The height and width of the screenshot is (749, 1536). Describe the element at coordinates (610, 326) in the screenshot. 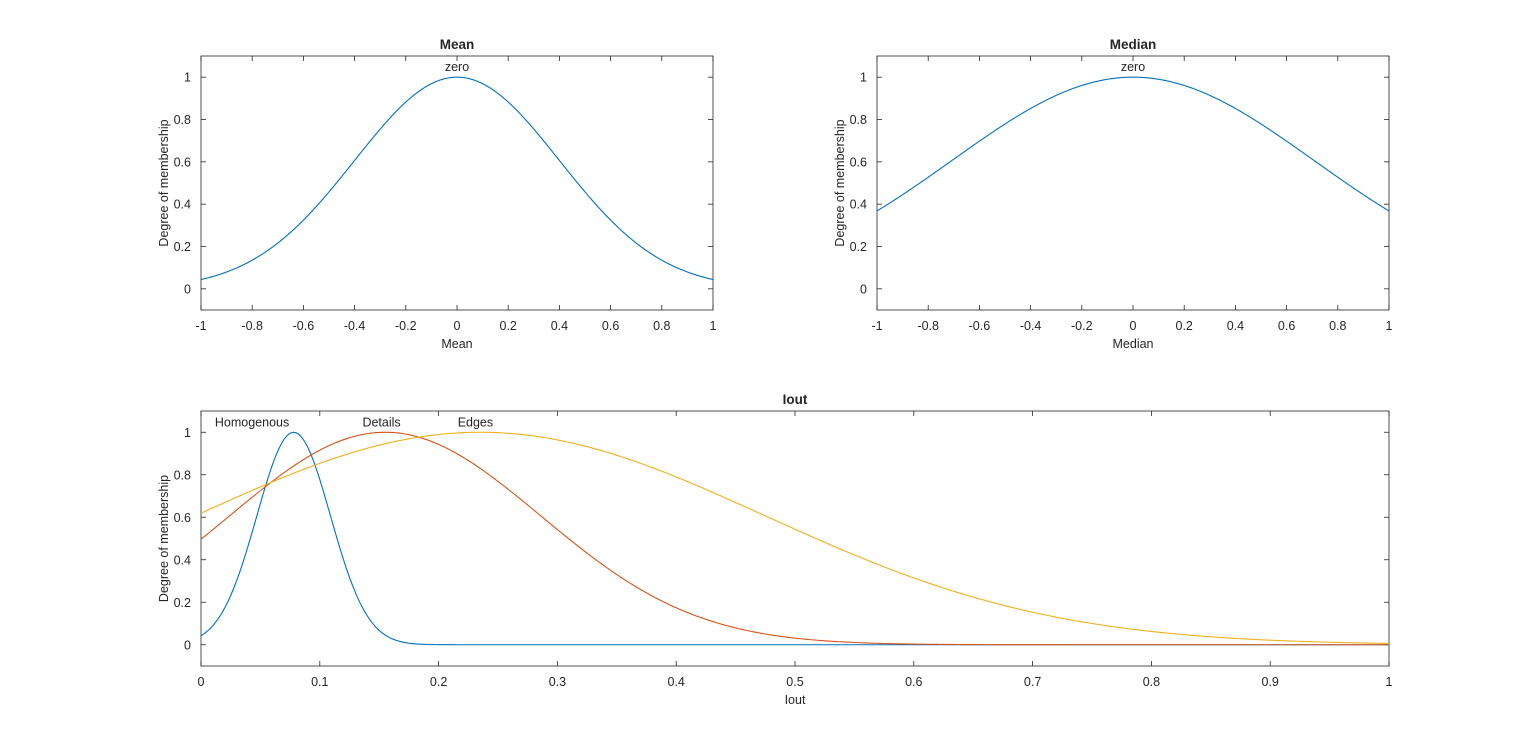

I see `mean-x-tick-label: 0.6` at that location.